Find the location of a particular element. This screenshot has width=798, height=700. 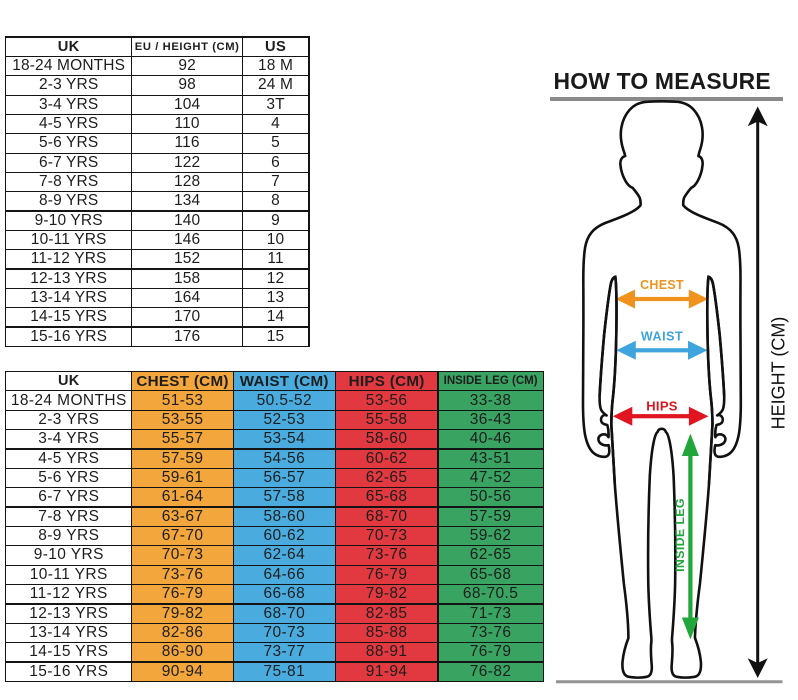

svg-text: INSIDE LEG is located at coordinates (680, 535).